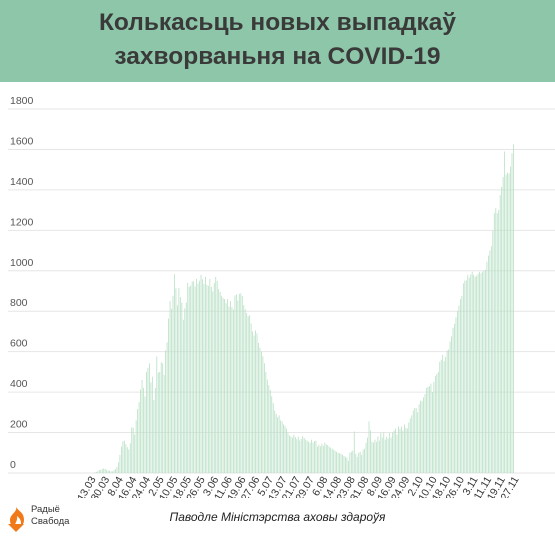  I want to click on y-tick-label: 200, so click(19, 425).